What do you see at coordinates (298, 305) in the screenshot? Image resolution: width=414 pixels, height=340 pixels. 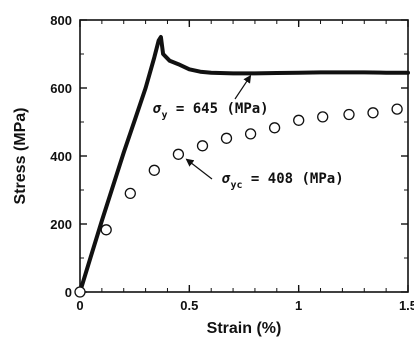 I see `x-tick-label: 1` at bounding box center [298, 305].